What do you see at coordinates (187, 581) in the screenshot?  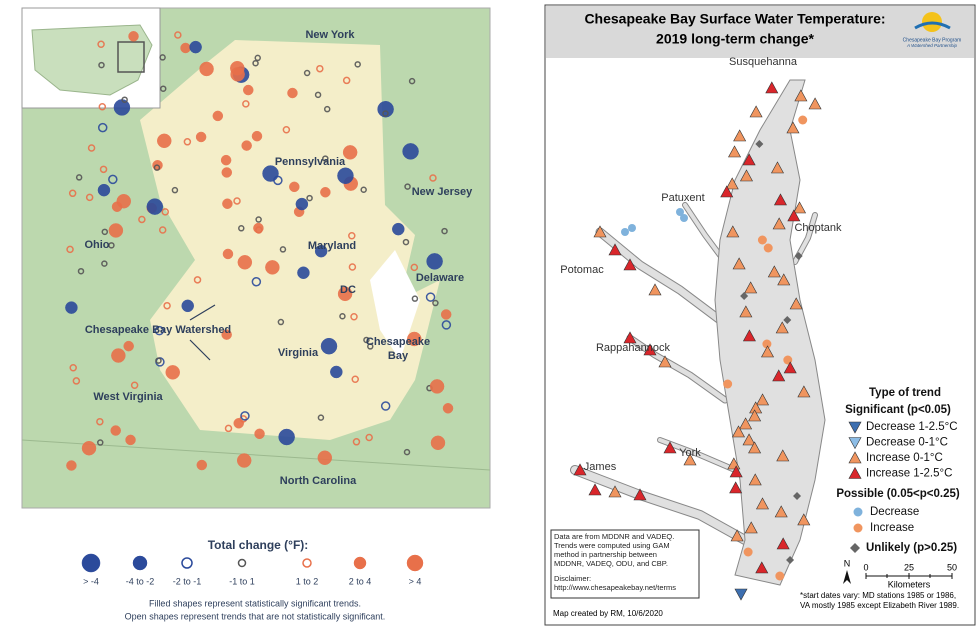 I see `legend-label: -2 to -1` at bounding box center [187, 581].